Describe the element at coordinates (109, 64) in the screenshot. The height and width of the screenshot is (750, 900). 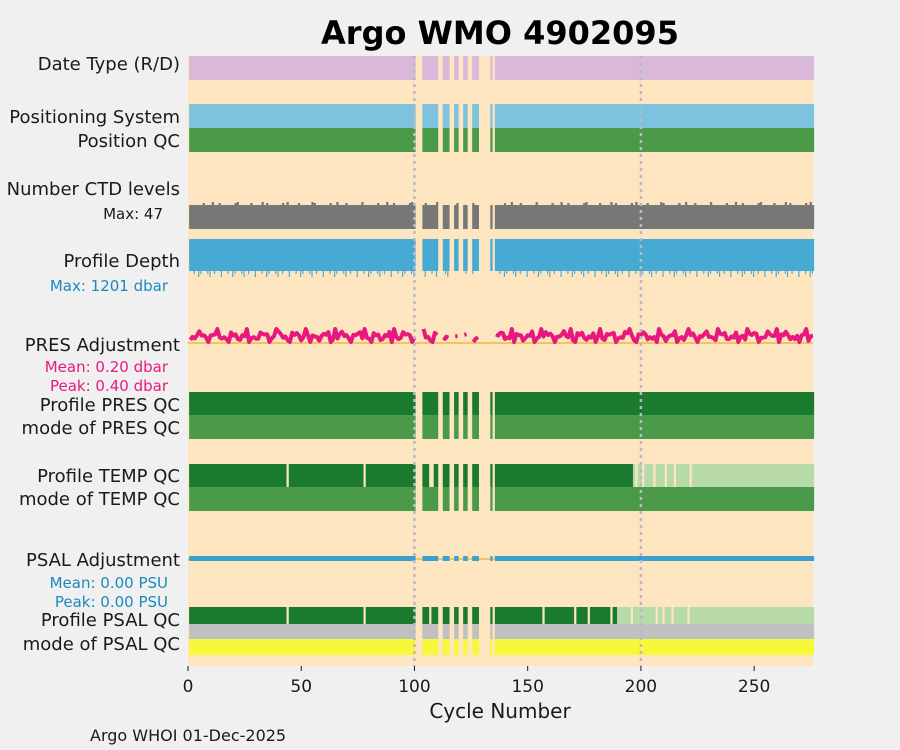
I see `label-date-type: Date Type (R/D)` at that location.